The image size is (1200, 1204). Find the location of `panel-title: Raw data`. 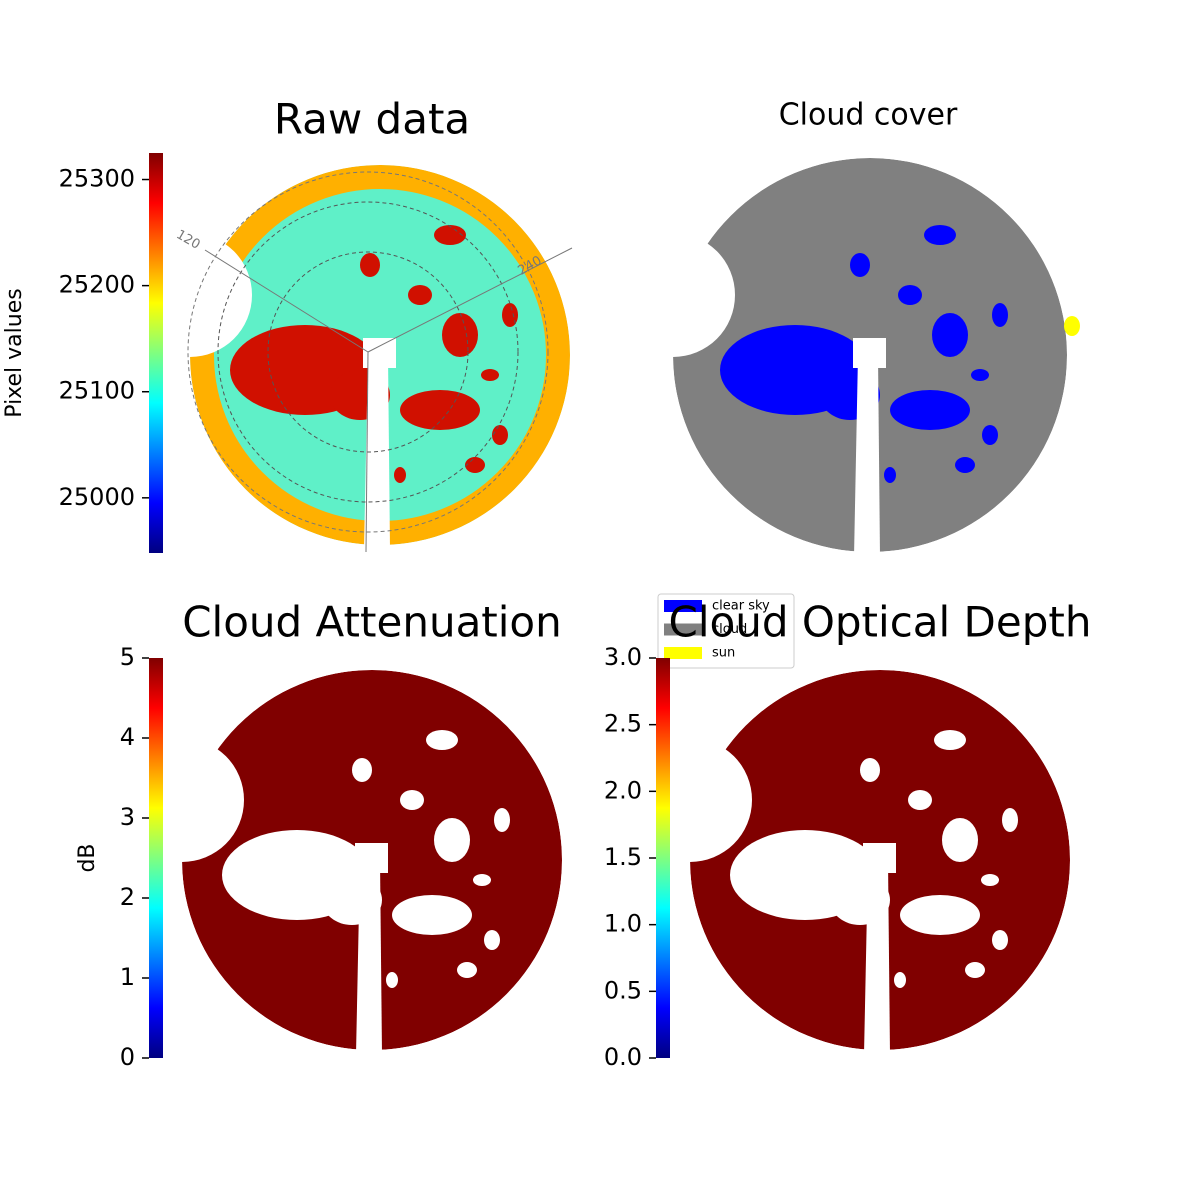

panel-title: Raw data is located at coordinates (372, 119).